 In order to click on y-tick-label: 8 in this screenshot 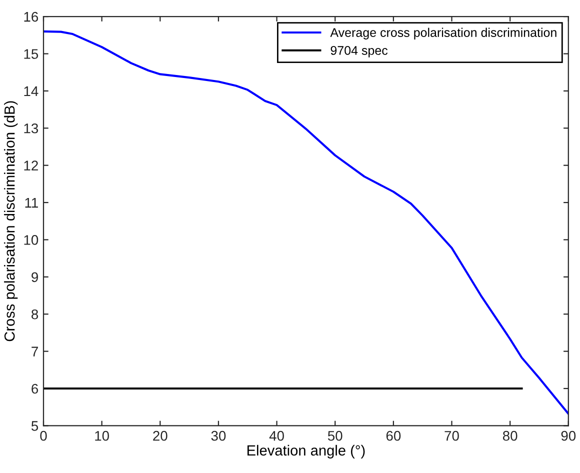, I will do `click(35, 314)`.